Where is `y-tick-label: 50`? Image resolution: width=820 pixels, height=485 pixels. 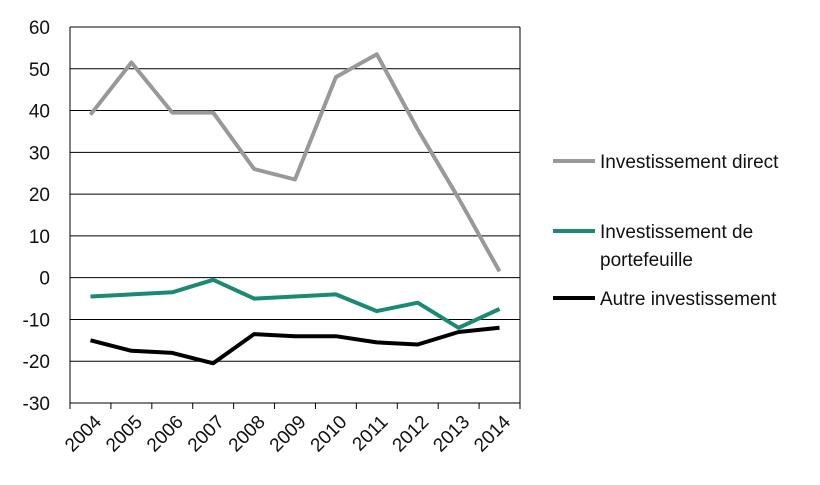
y-tick-label: 50 is located at coordinates (39, 70).